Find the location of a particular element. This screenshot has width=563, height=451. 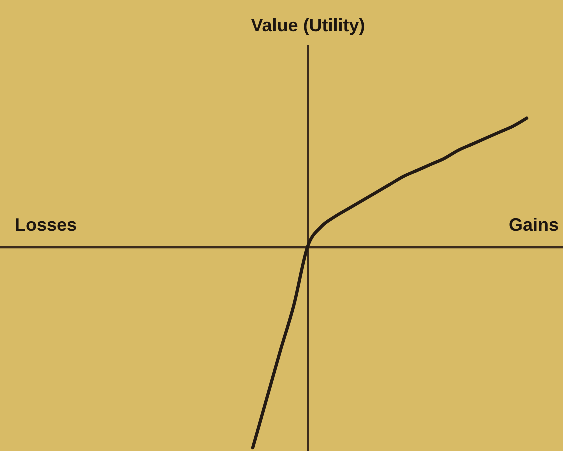

annotation: Gains is located at coordinates (533, 224).